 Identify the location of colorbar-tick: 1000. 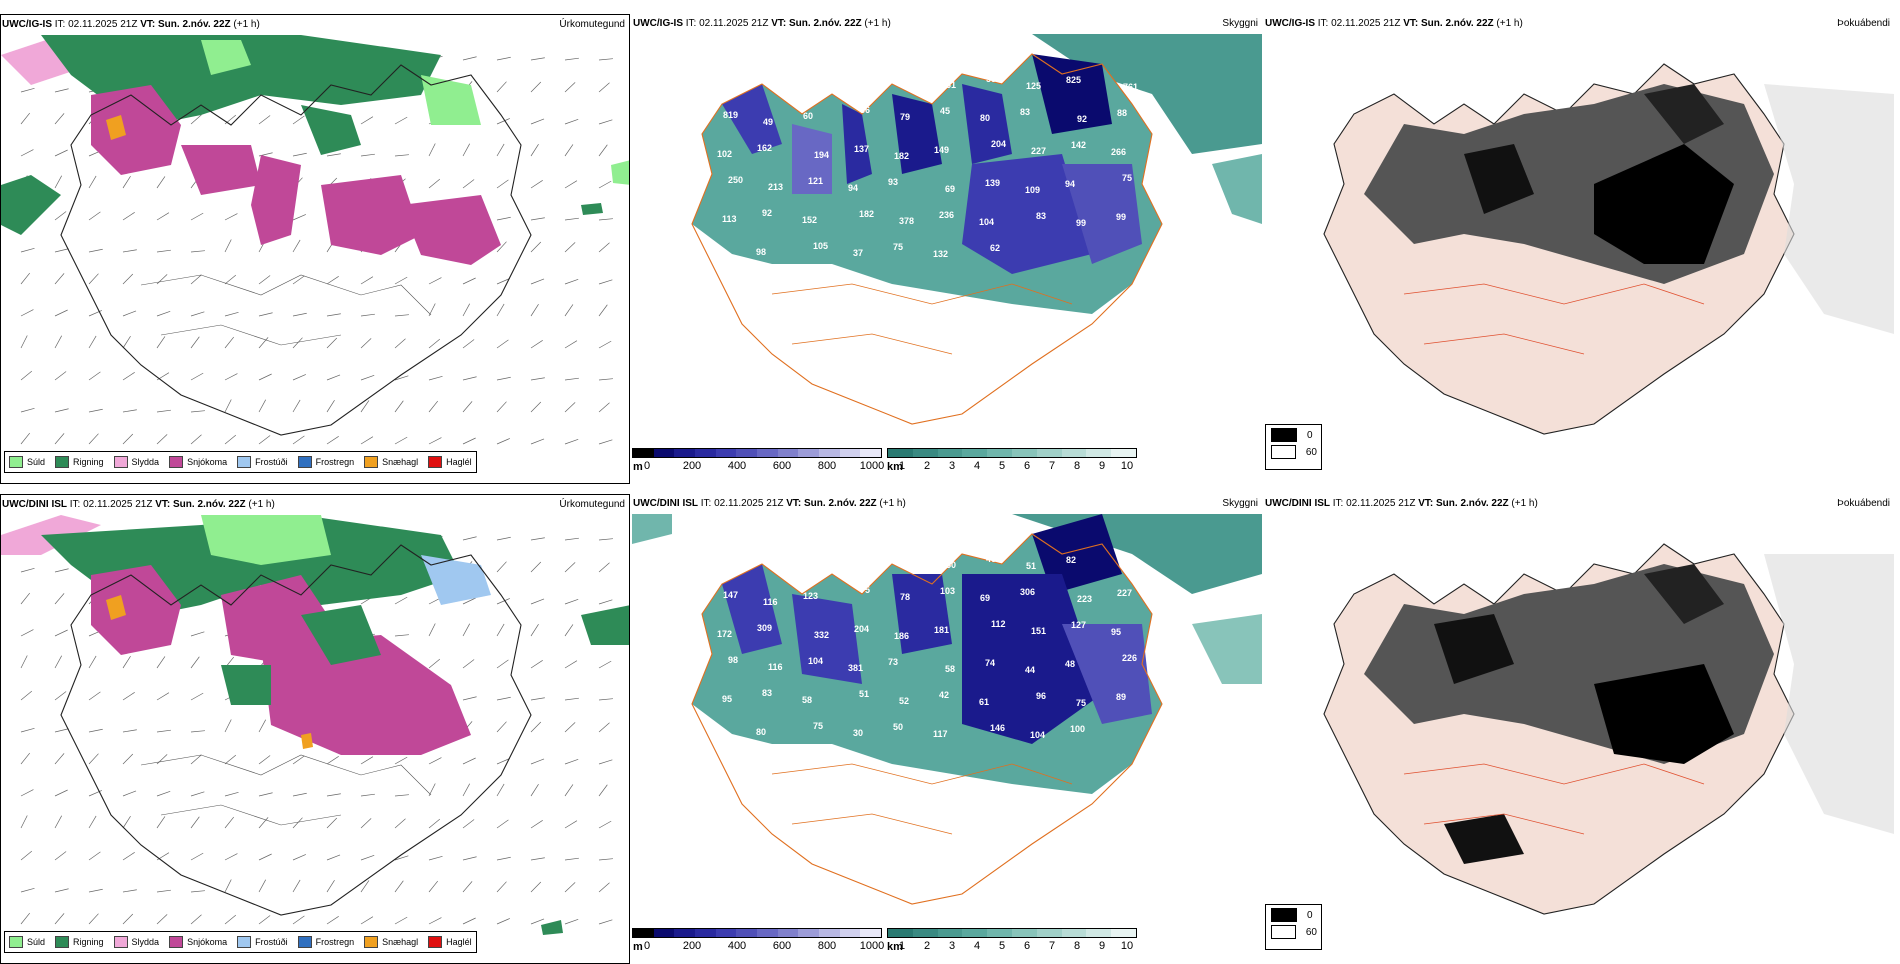
(872, 946).